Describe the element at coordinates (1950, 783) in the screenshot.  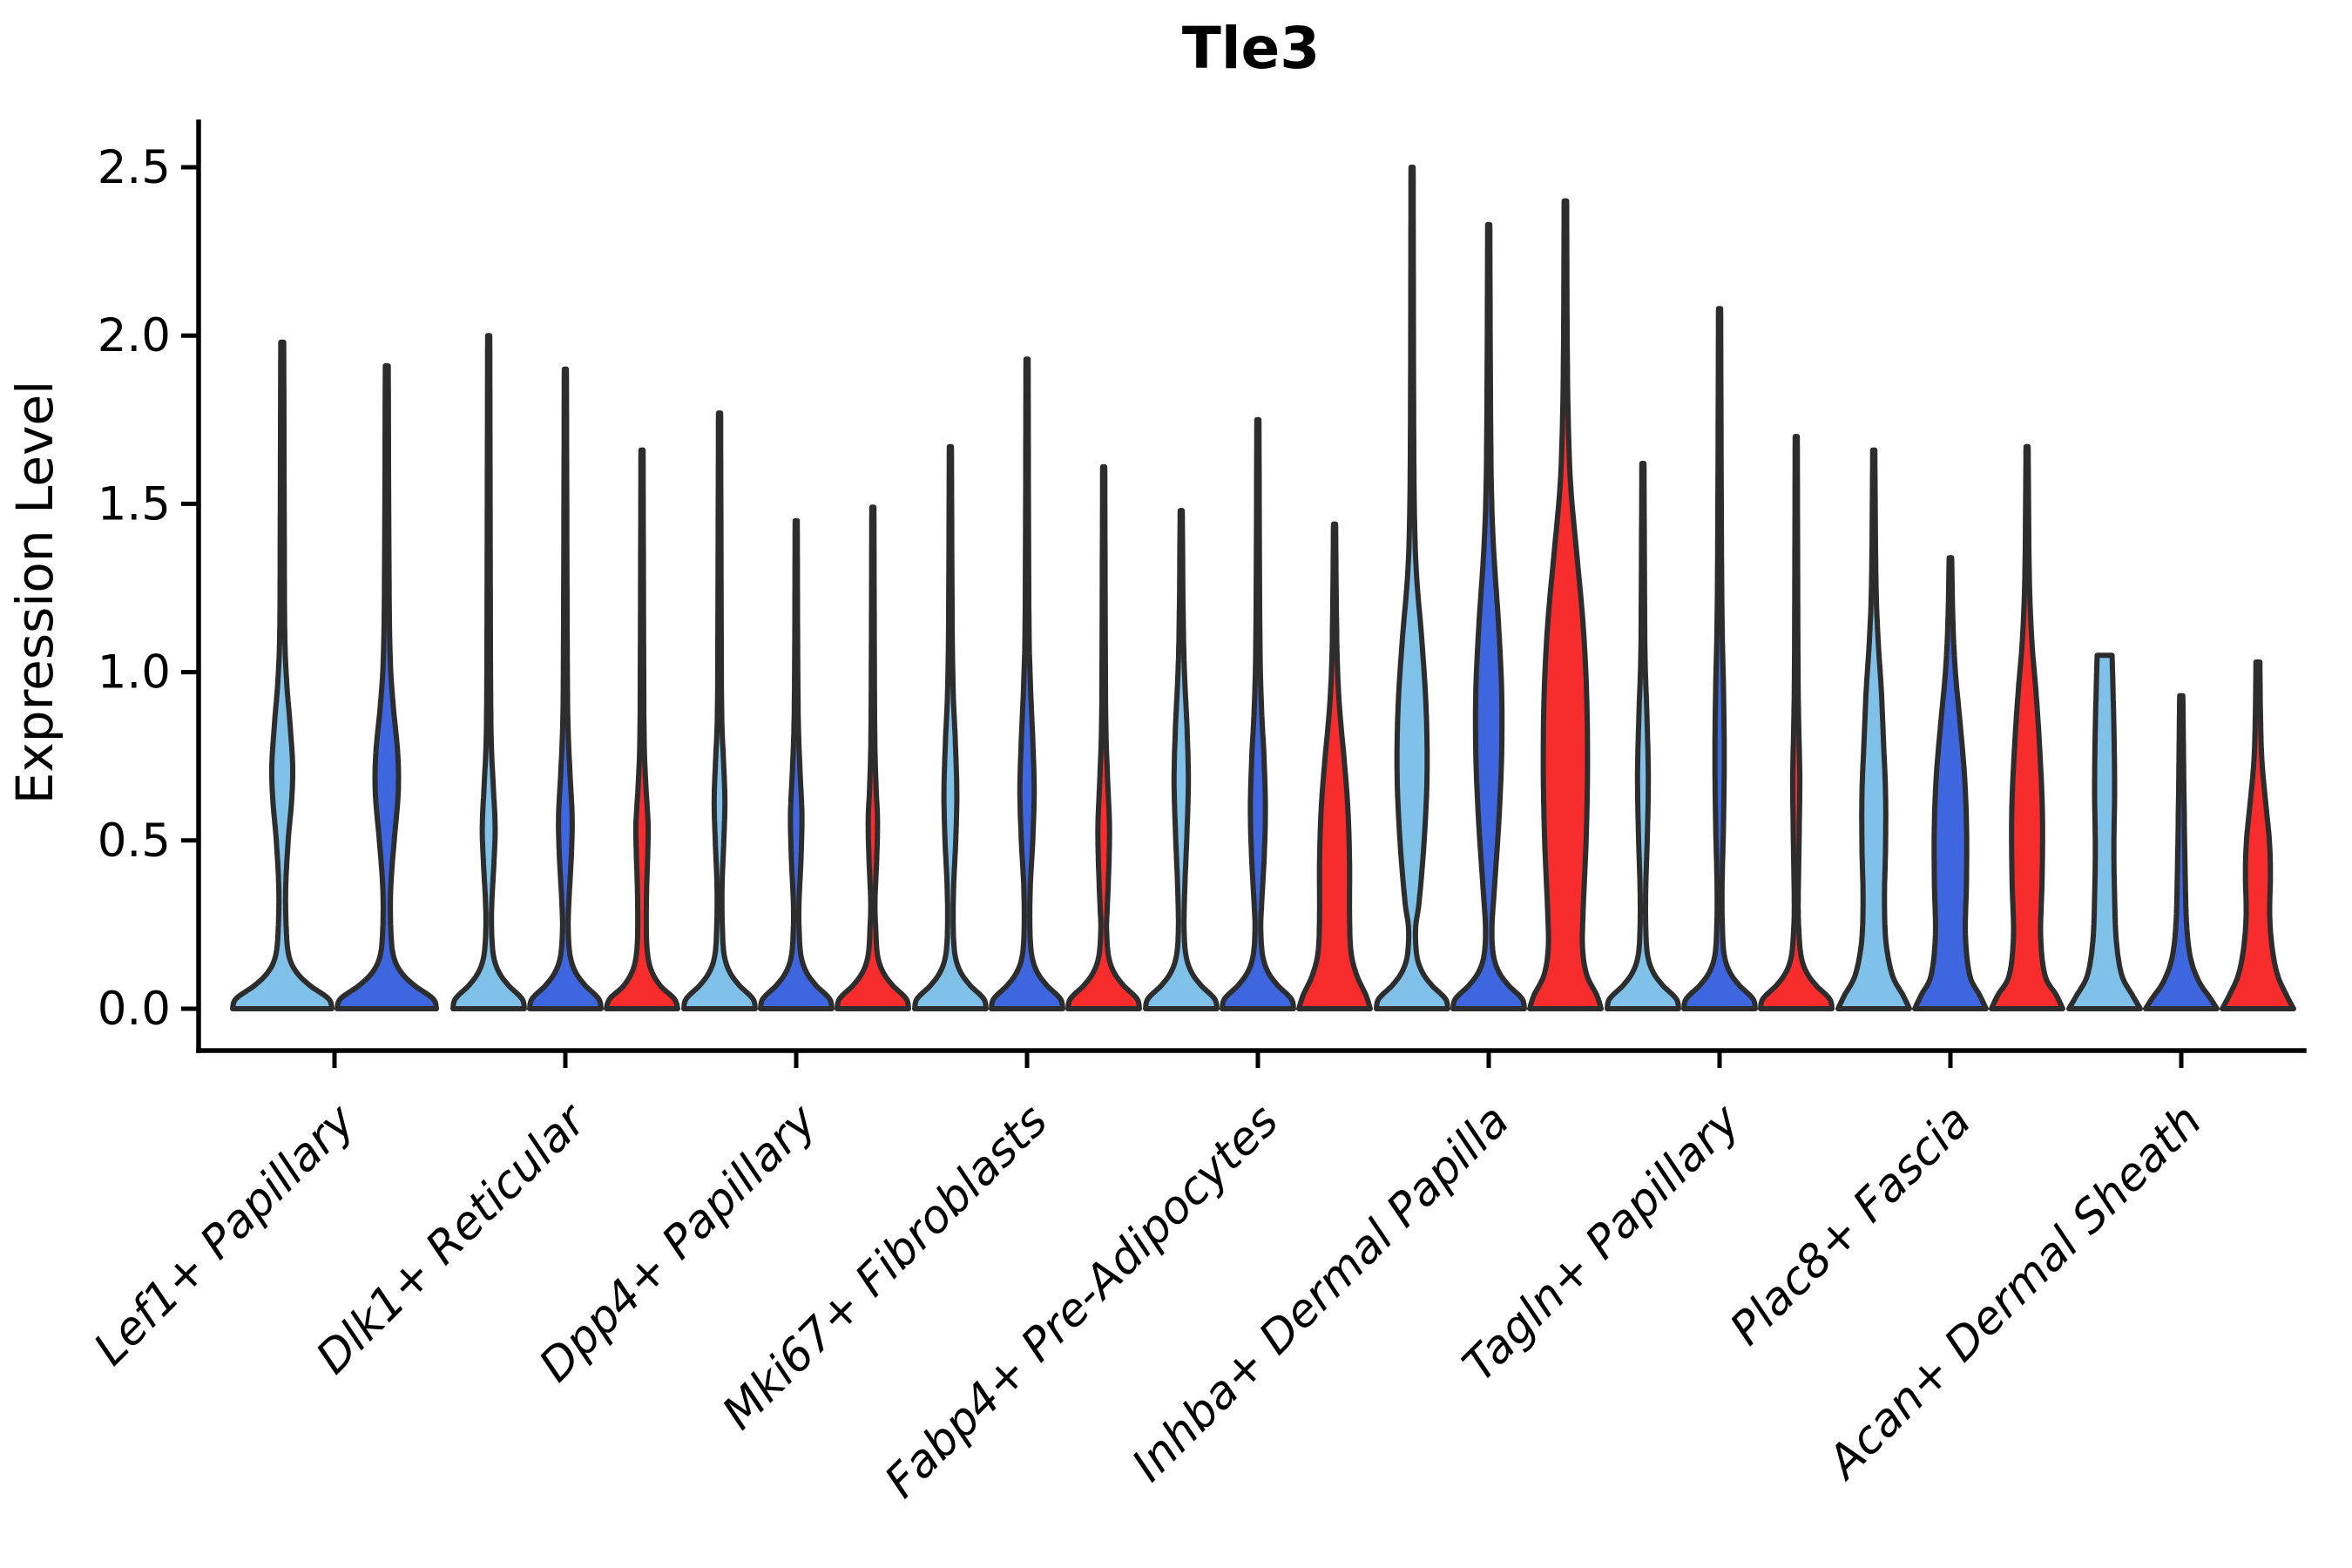
I see `violin-plac8-fascia-royal-blue` at that location.